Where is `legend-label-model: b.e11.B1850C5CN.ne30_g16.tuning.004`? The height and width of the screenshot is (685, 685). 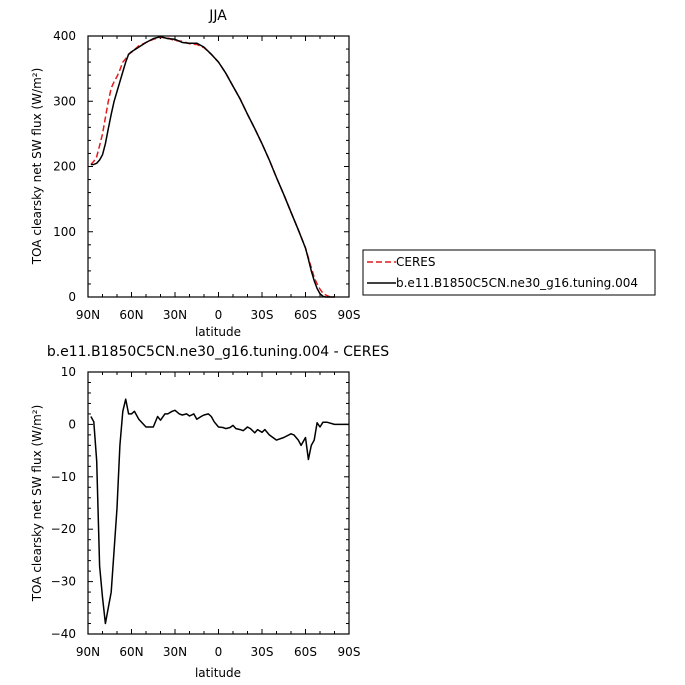
legend-label-model: b.e11.B1850C5CN.ne30_g16.tuning.004 is located at coordinates (517, 283).